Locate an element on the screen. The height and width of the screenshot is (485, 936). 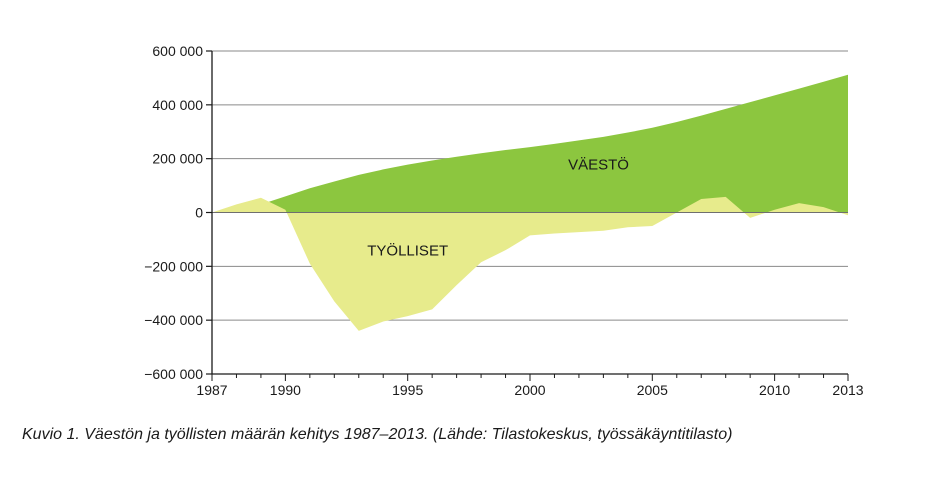
x-tick-label: 1990 is located at coordinates (285, 390).